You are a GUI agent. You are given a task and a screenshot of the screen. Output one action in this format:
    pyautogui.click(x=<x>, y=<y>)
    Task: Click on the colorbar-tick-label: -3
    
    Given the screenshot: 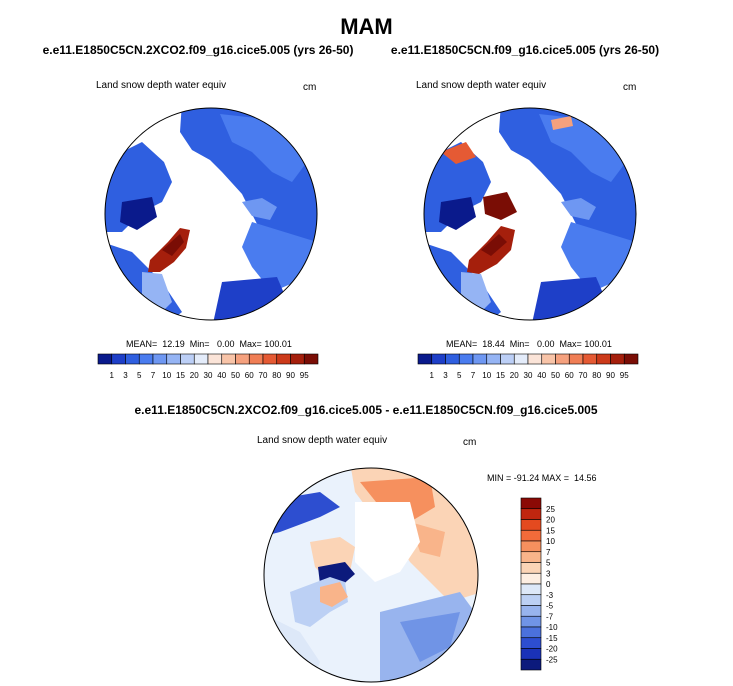 What is the action you would take?
    pyautogui.click(x=550, y=595)
    